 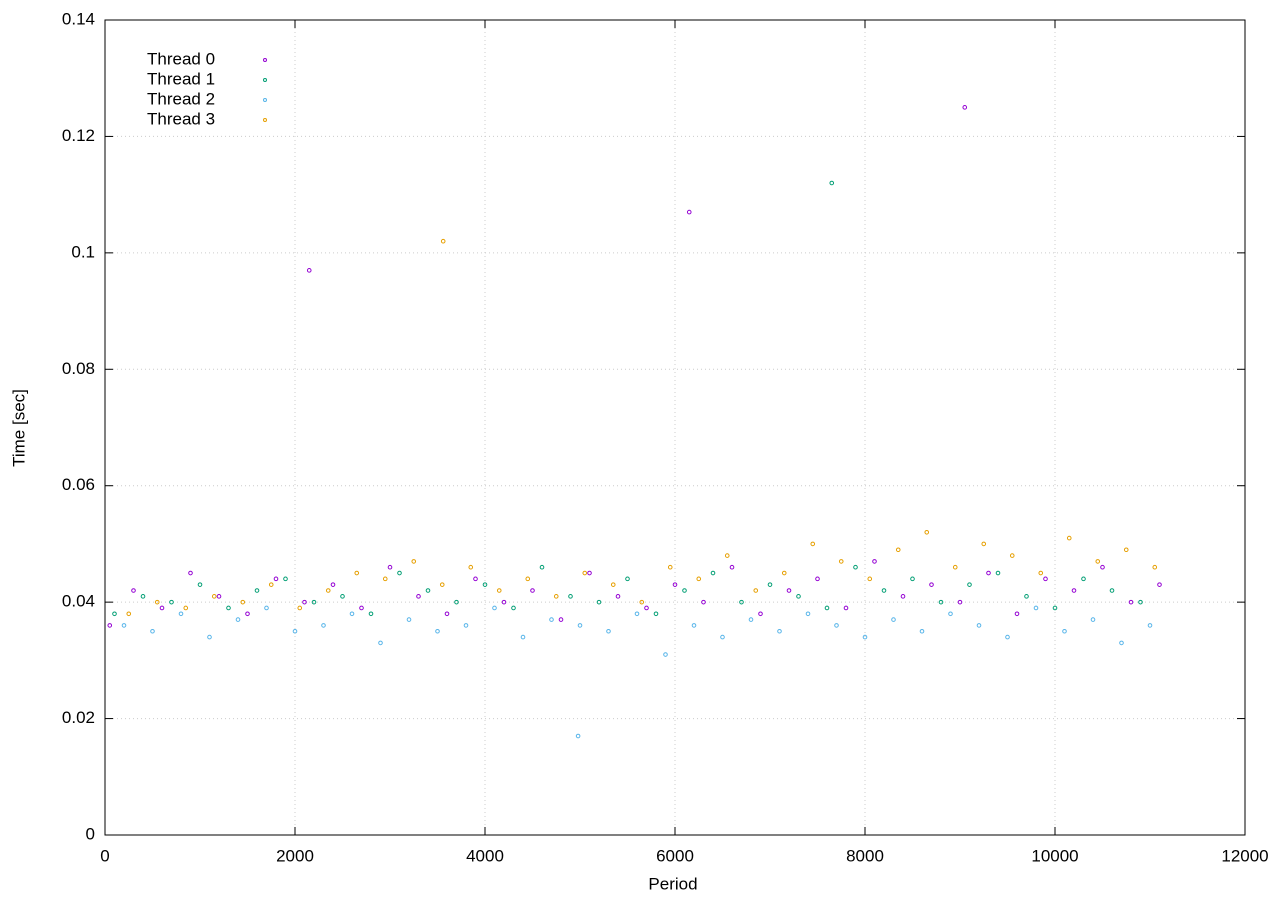 What do you see at coordinates (90, 833) in the screenshot?
I see `y-tick-label: 0` at bounding box center [90, 833].